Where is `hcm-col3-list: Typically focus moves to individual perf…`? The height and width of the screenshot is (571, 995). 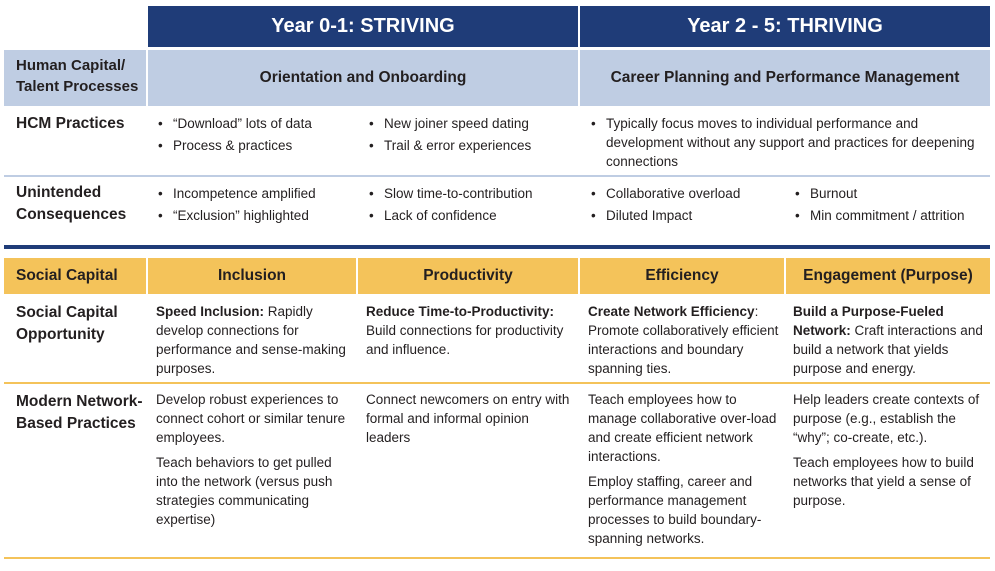
hcm-col3-list: Typically focus moves to individual perf… is located at coordinates (783, 142).